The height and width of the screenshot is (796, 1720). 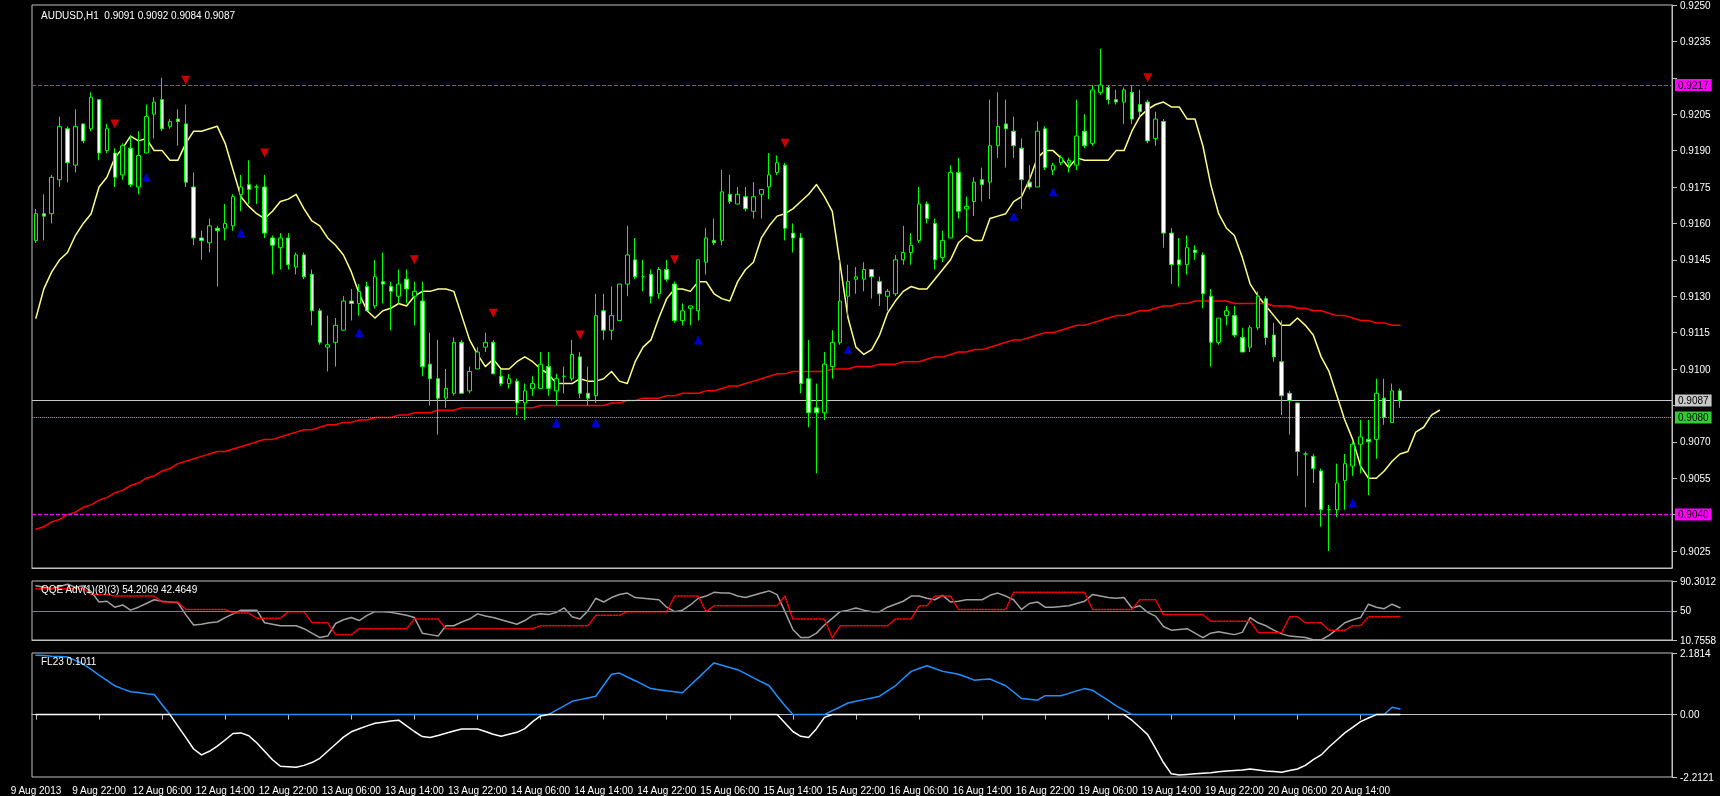 What do you see at coordinates (1696, 114) in the screenshot?
I see `y-tick-label: 0.9205` at bounding box center [1696, 114].